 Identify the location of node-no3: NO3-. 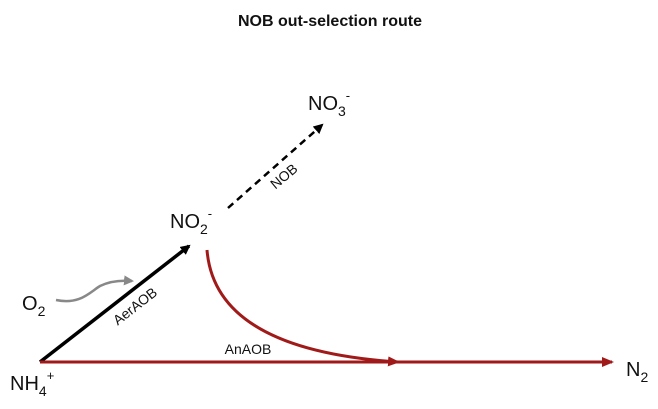
(329, 103).